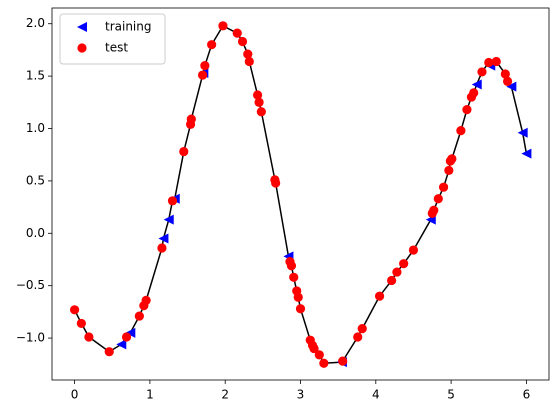 The height and width of the screenshot is (413, 559). Describe the element at coordinates (35, 23) in the screenshot. I see `y-tick-label: 2.0` at that location.